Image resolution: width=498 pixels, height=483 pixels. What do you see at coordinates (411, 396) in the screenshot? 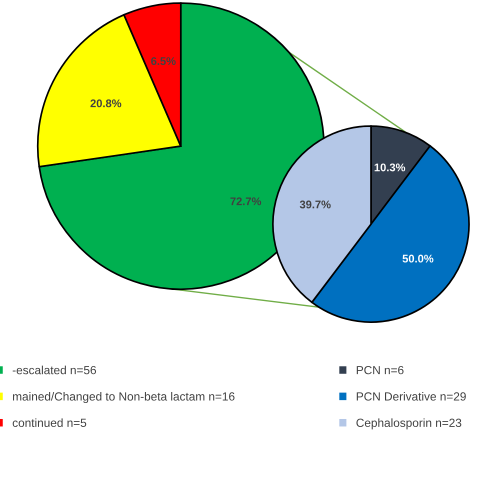
I see `legend-label: PCN Derivative n=29` at bounding box center [411, 396].